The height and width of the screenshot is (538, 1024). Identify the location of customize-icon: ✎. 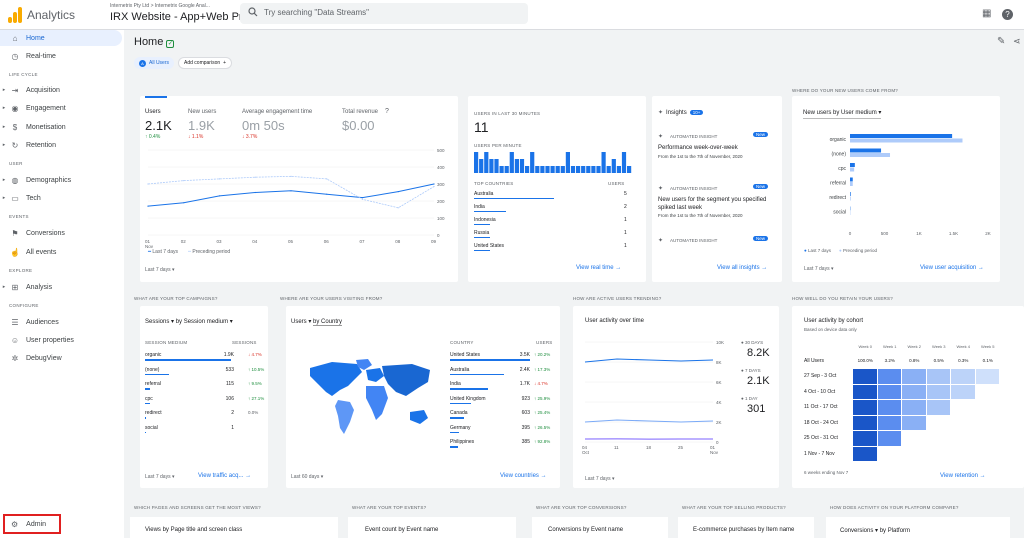
(1001, 41).